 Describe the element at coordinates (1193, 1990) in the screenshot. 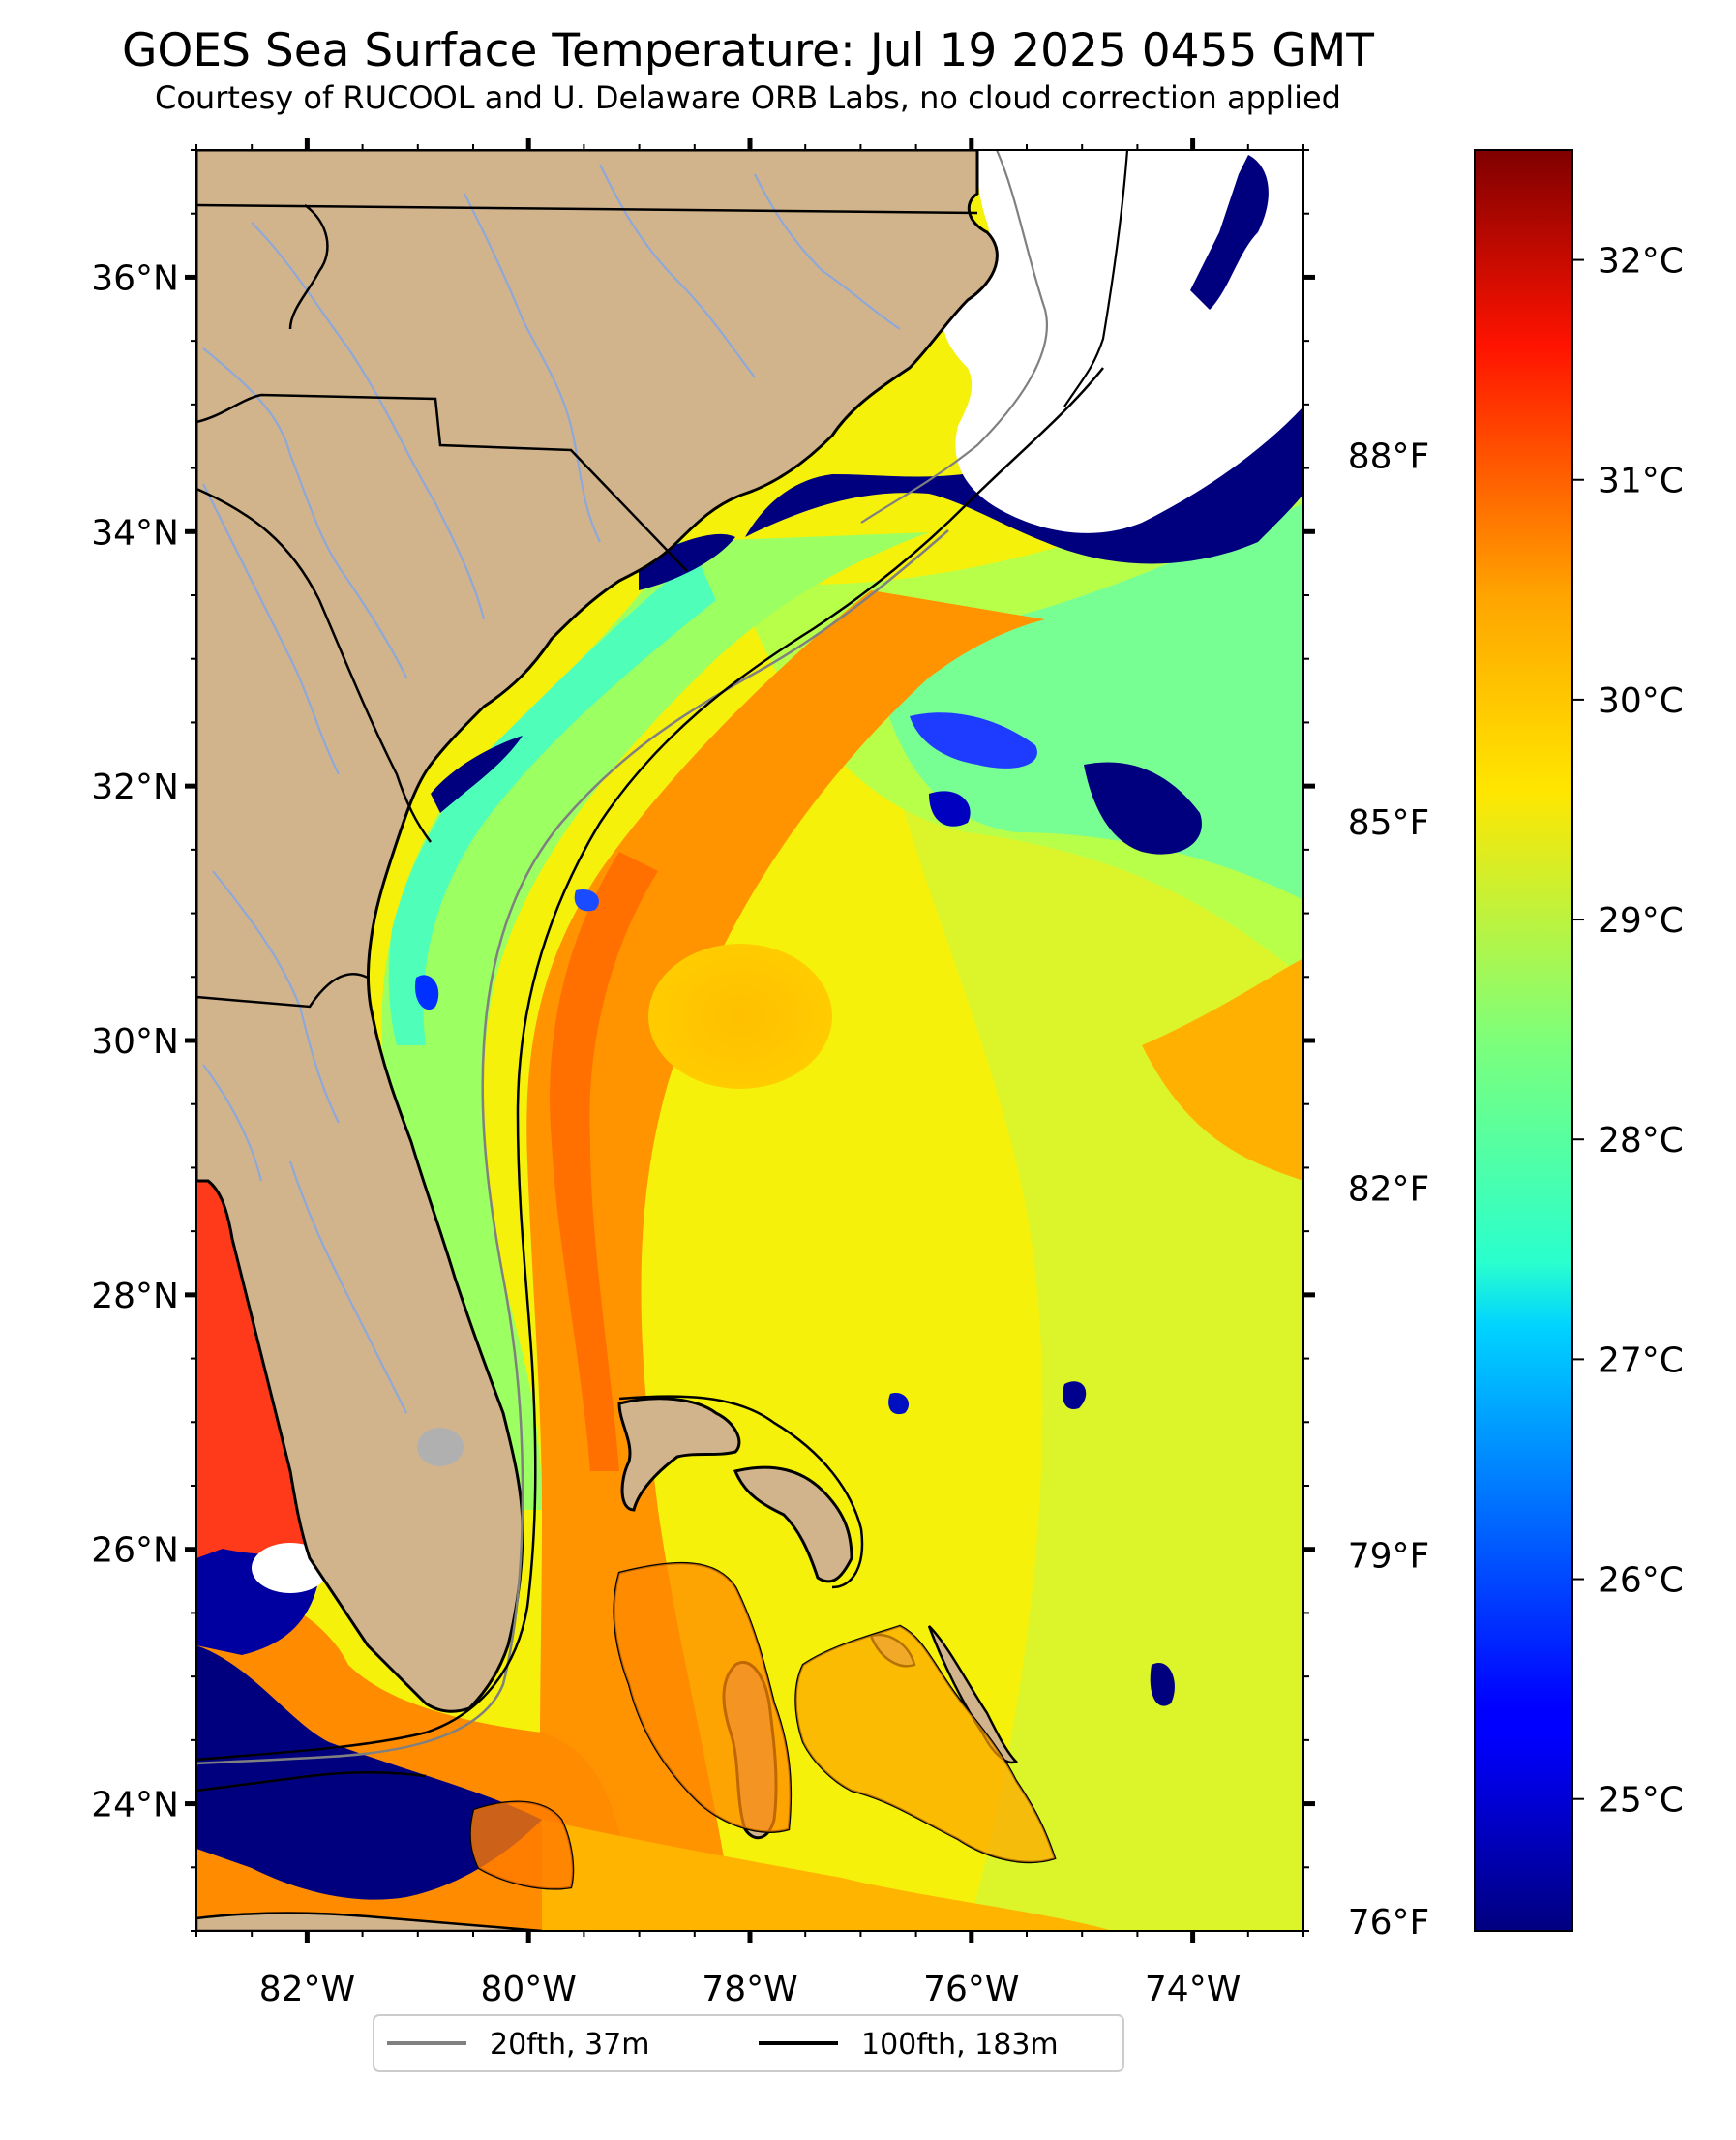

I see `lon-label: 74°W` at that location.